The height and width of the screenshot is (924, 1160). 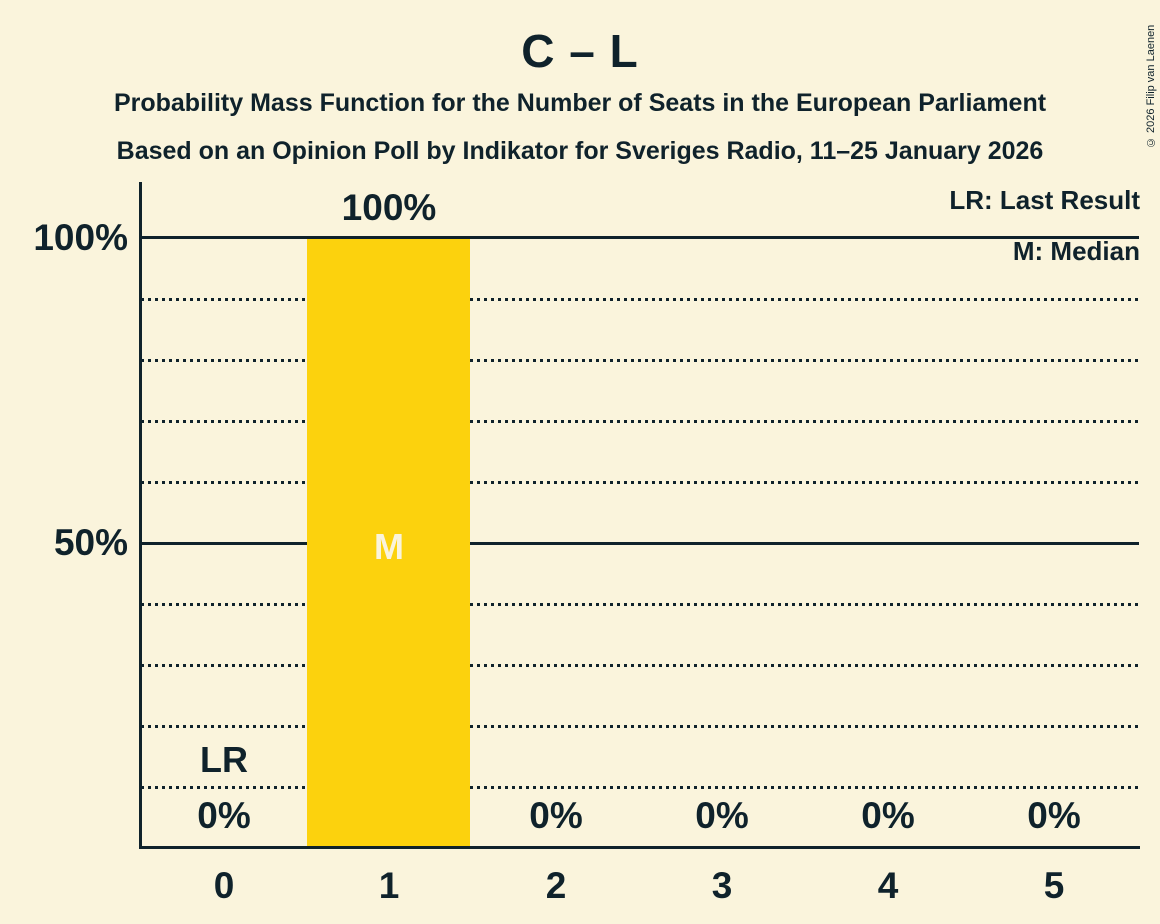 I want to click on median-marker: M, so click(x=389, y=546).